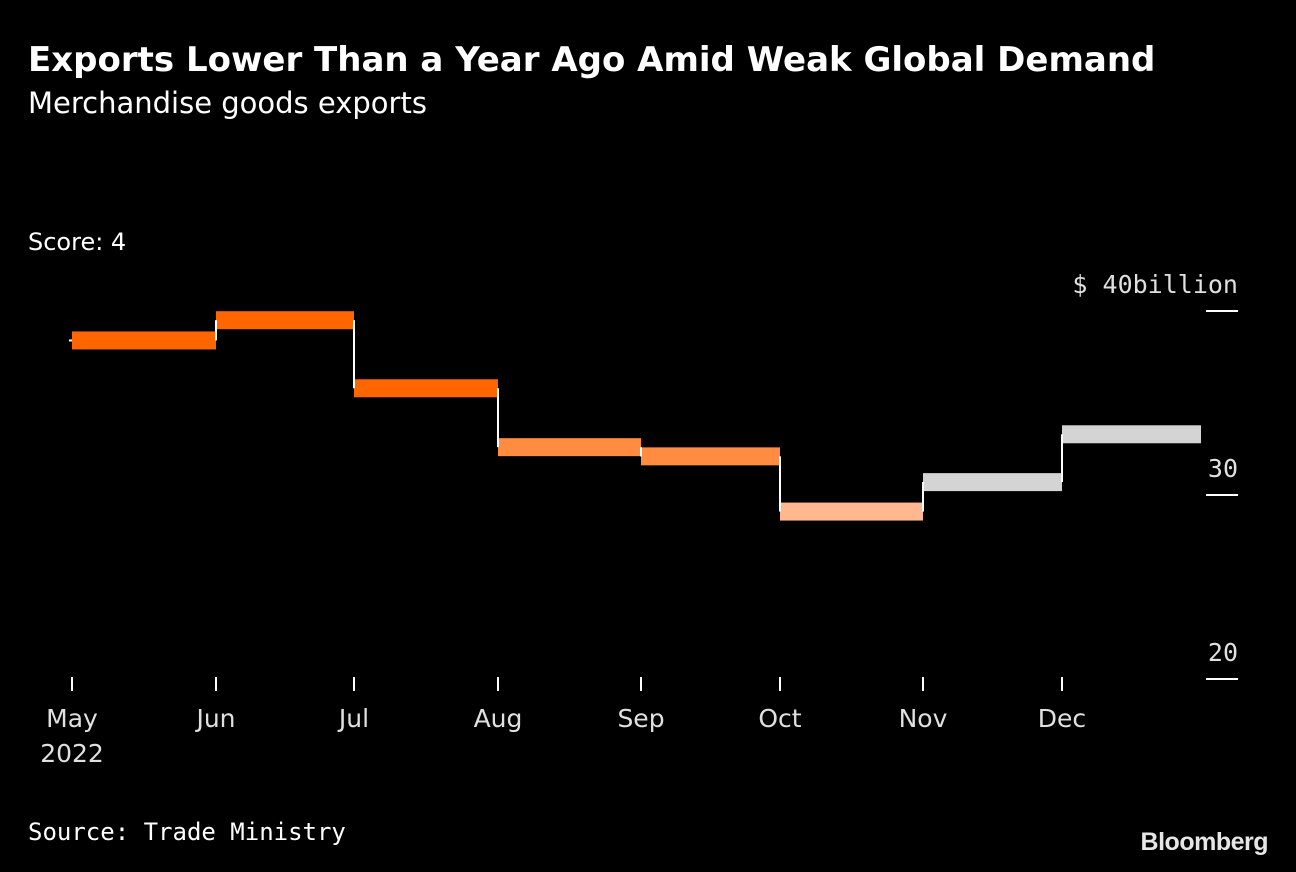 The image size is (1296, 872). I want to click on x-tick-label: Jul, so click(353, 718).